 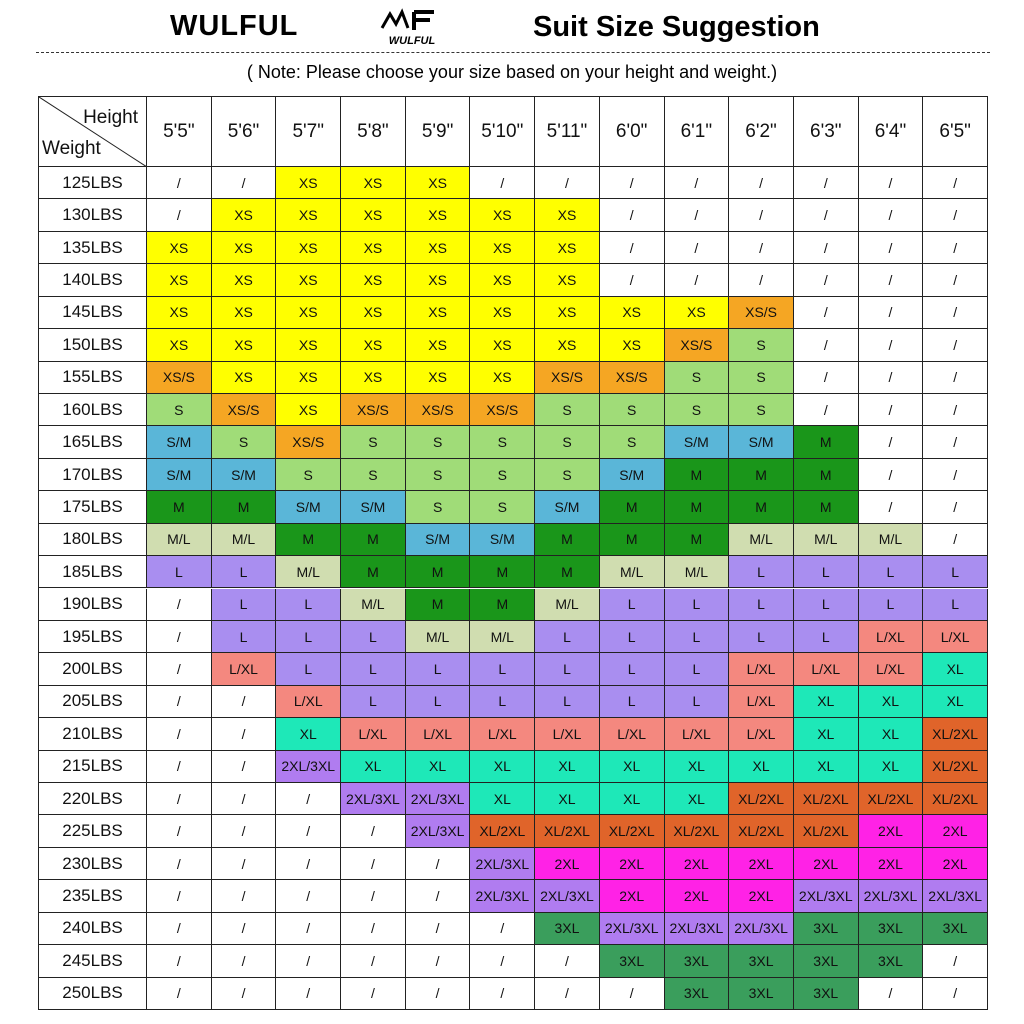 I want to click on weight-cell: 125LBS, so click(x=93, y=183).